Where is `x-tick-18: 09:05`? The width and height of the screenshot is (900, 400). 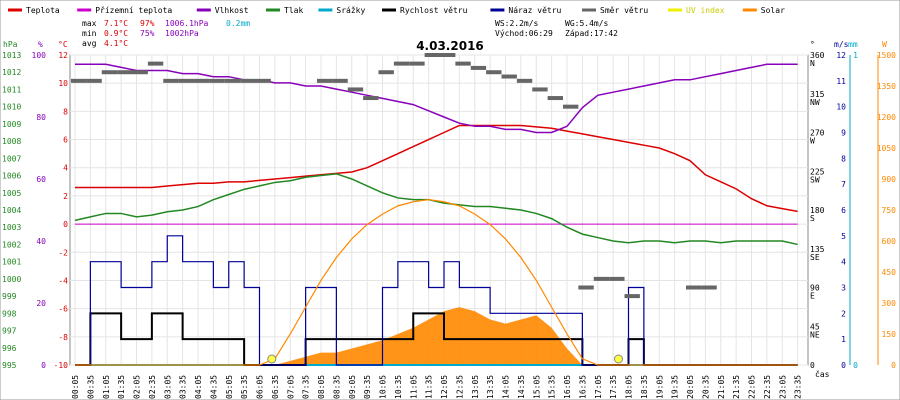 x-tick-18: 09:05 is located at coordinates (352, 387).